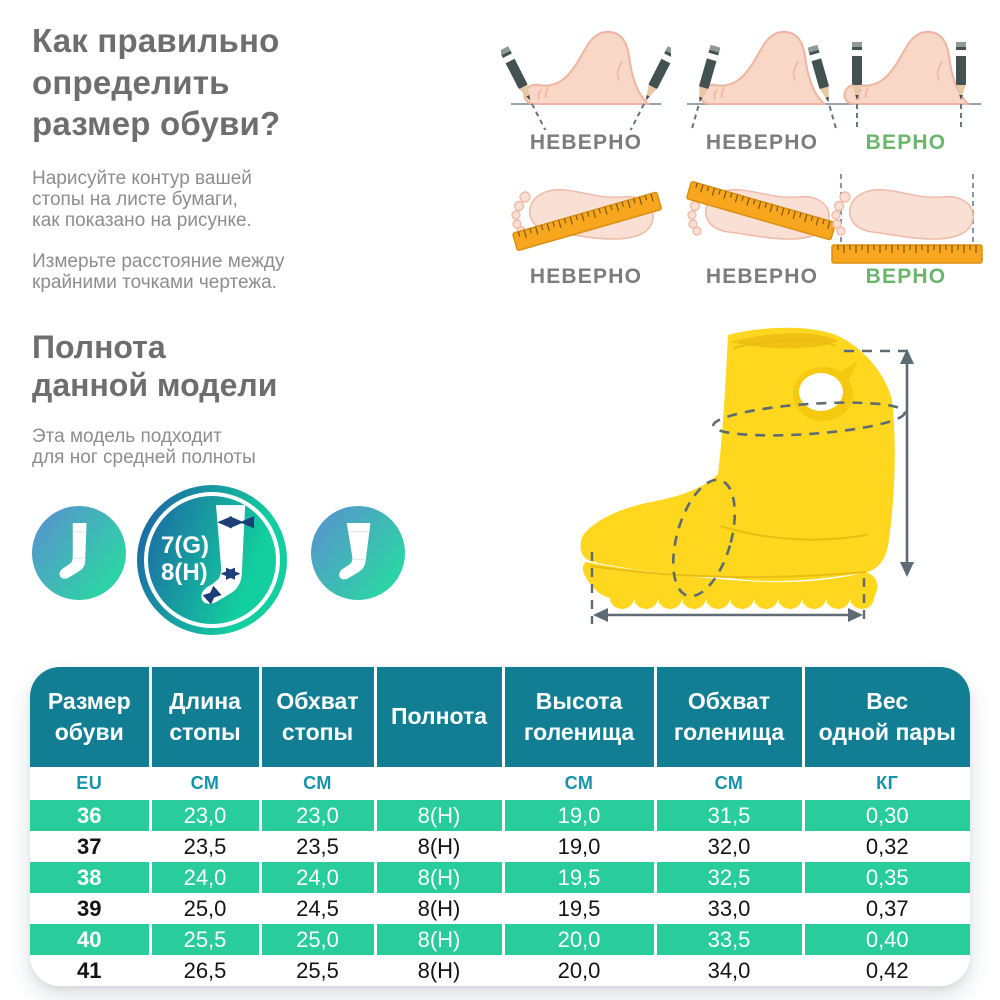 This screenshot has width=1000, height=1000. I want to click on fullness-title: Полнота данной модели, so click(155, 366).